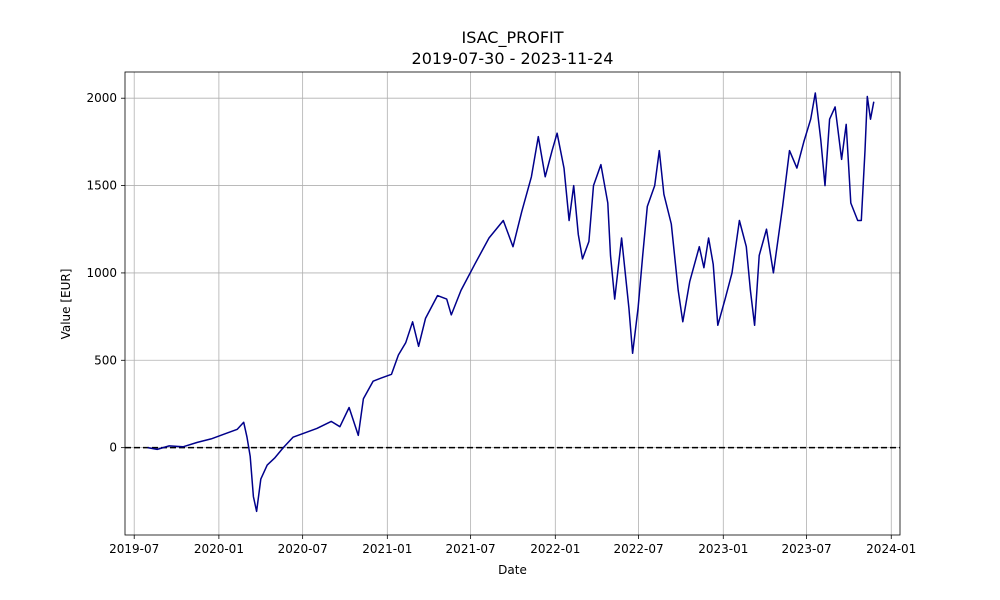 Image resolution: width=1000 pixels, height=600 pixels. What do you see at coordinates (891, 549) in the screenshot?
I see `x-tick-label: 2024-01` at bounding box center [891, 549].